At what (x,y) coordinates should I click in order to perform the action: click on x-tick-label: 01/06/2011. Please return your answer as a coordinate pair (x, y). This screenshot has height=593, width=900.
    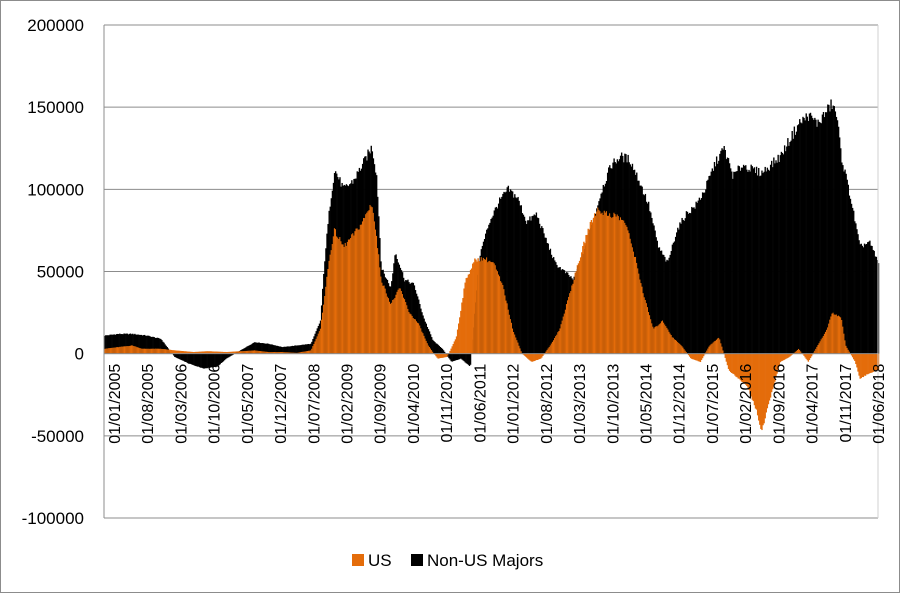
    Looking at the image, I should click on (480, 403).